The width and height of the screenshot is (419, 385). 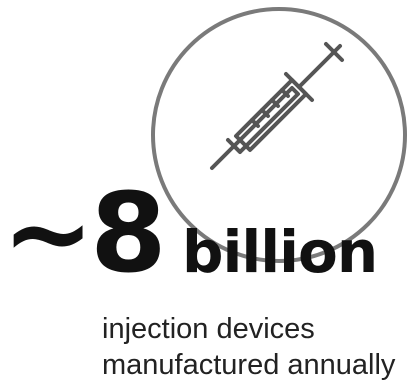 I want to click on stat-unit: billion, so click(x=280, y=252).